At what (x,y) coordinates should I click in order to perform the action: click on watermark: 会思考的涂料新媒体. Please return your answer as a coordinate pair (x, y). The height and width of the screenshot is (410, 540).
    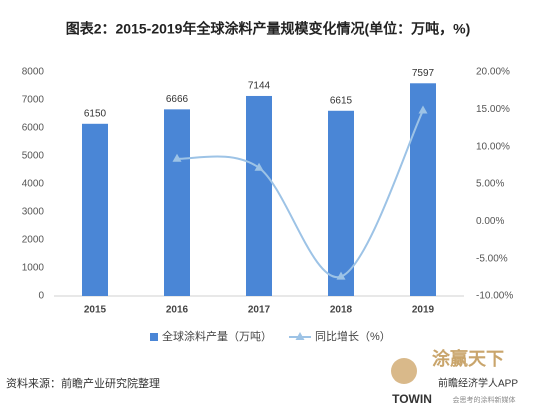
    Looking at the image, I should click on (484, 399).